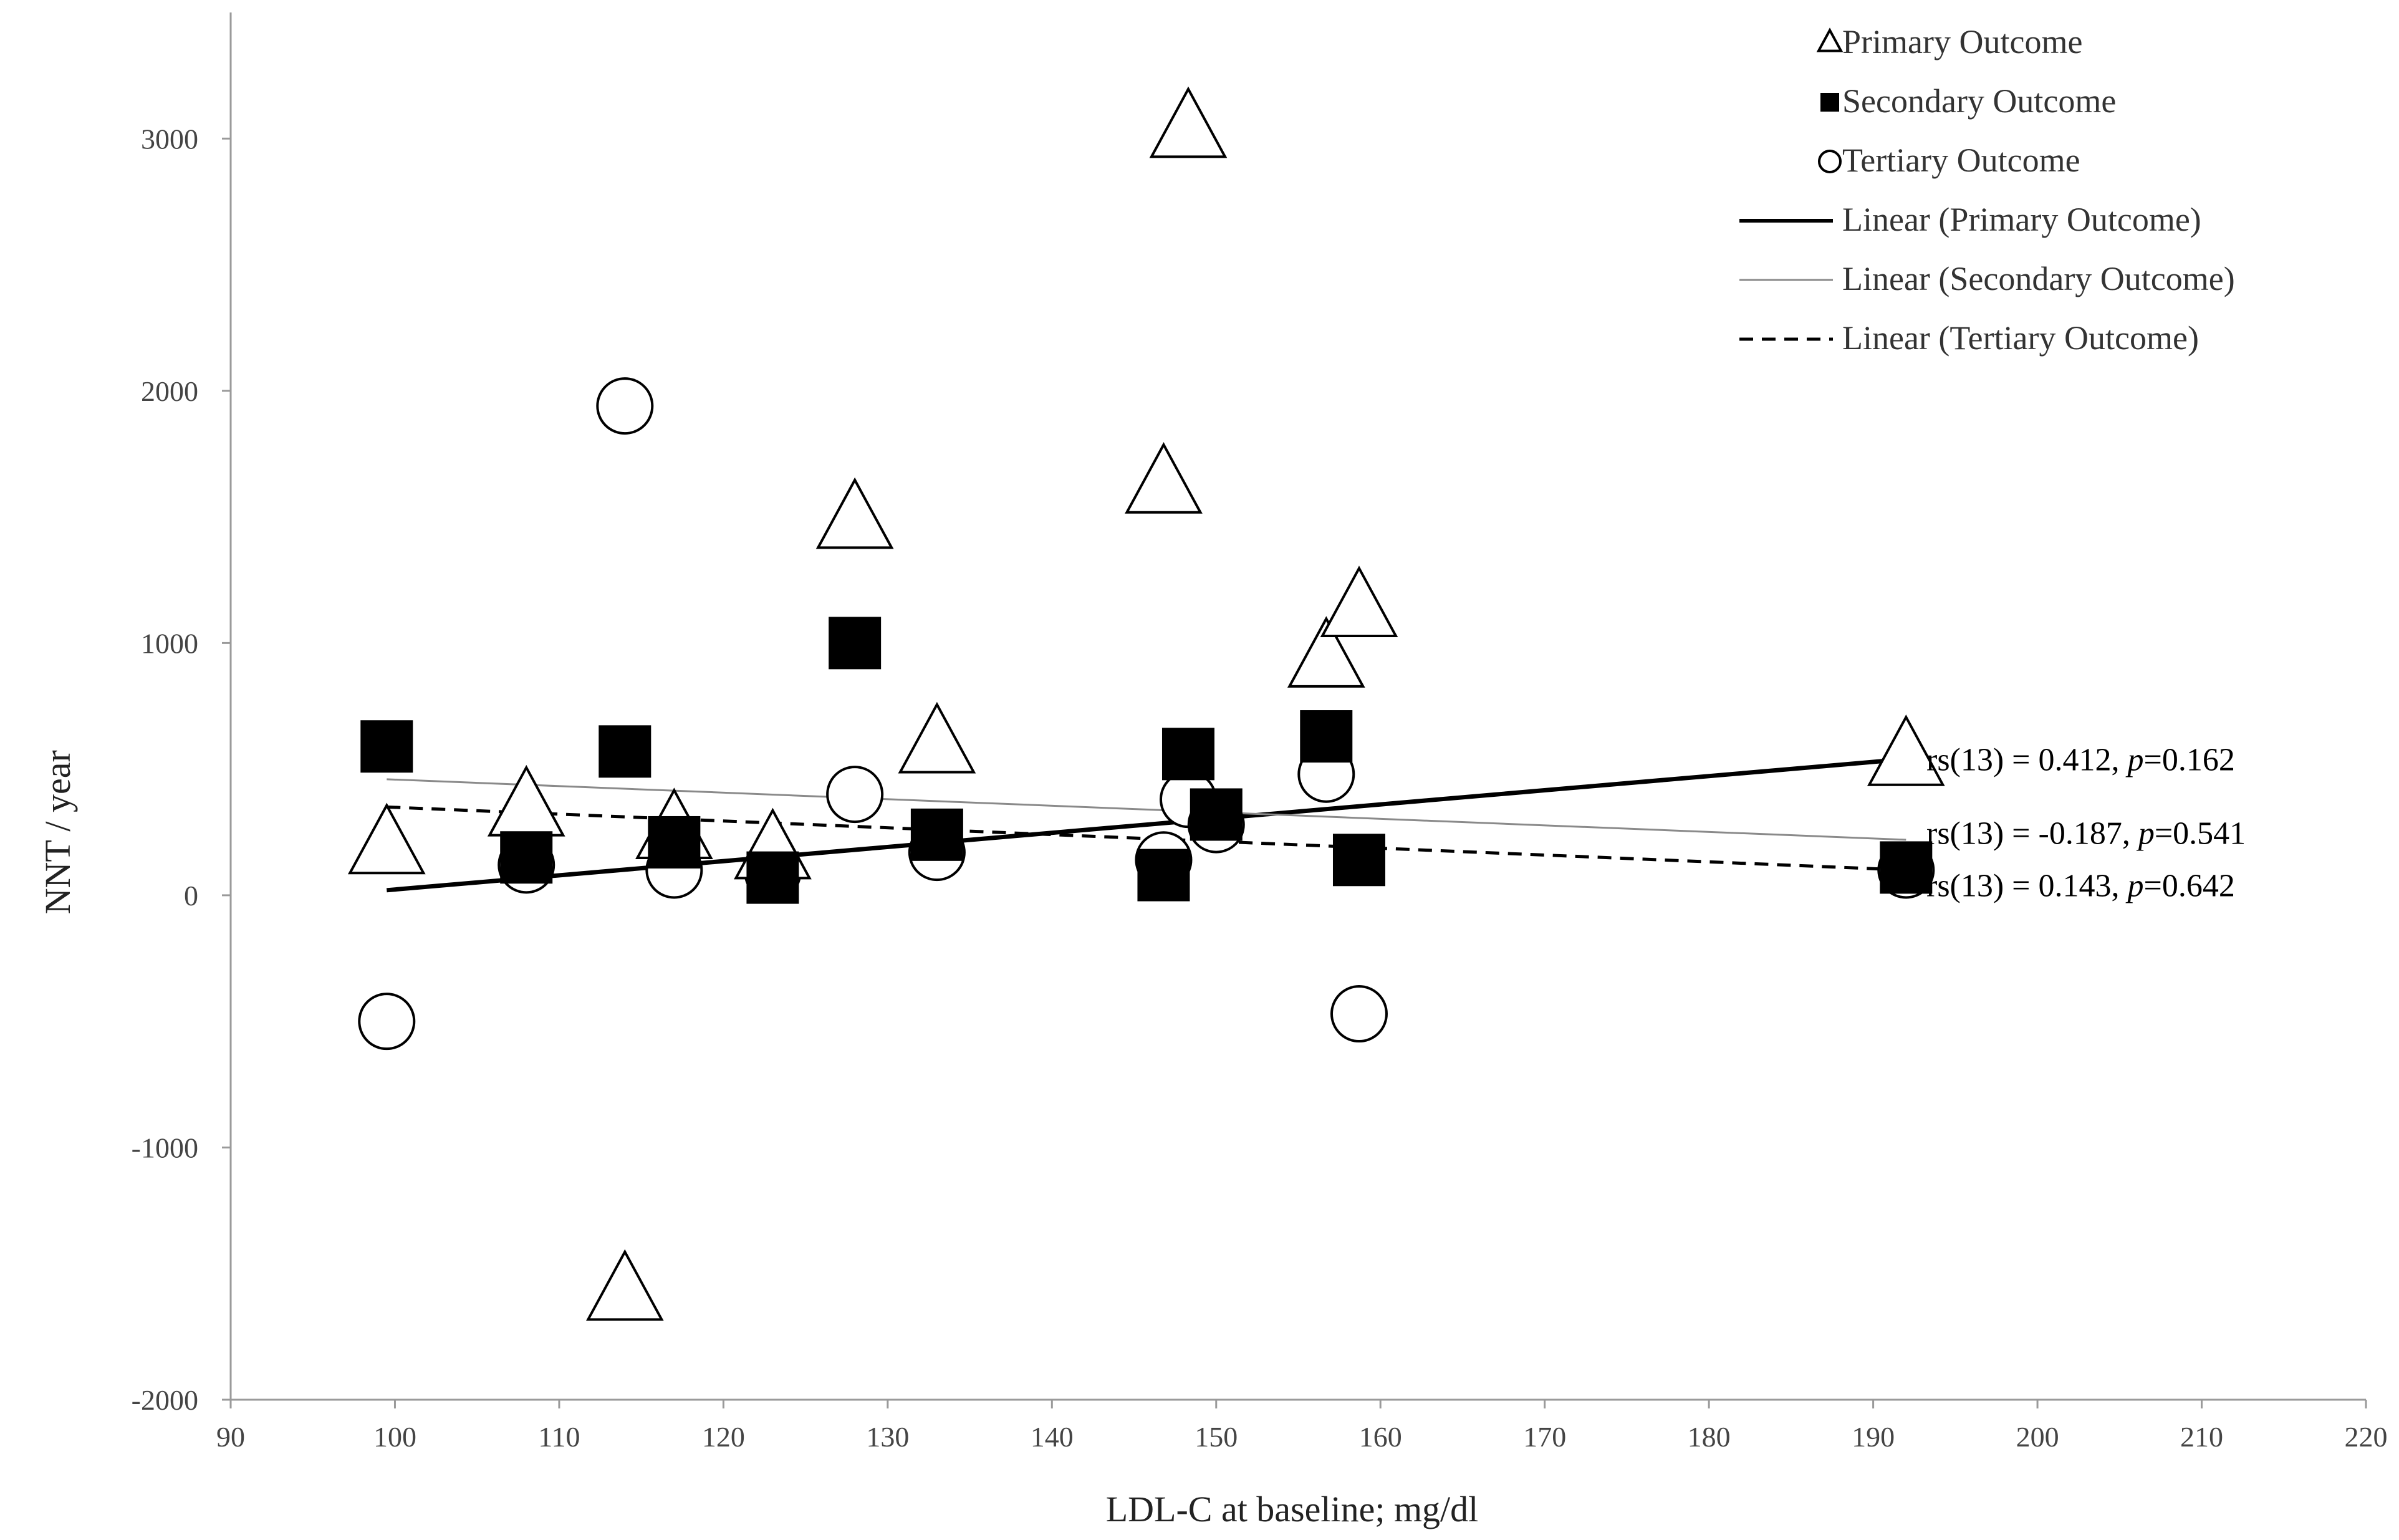 The height and width of the screenshot is (1540, 2399). I want to click on trendline-linear-tertiary-outcome, so click(1146, 838).